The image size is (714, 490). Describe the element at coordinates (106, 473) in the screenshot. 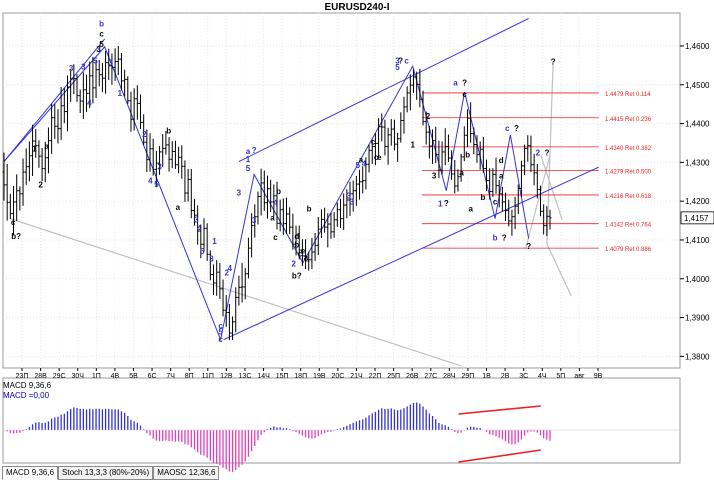

I see `tab-stoch: Stoch 13,3,3 (80%-20%)` at that location.